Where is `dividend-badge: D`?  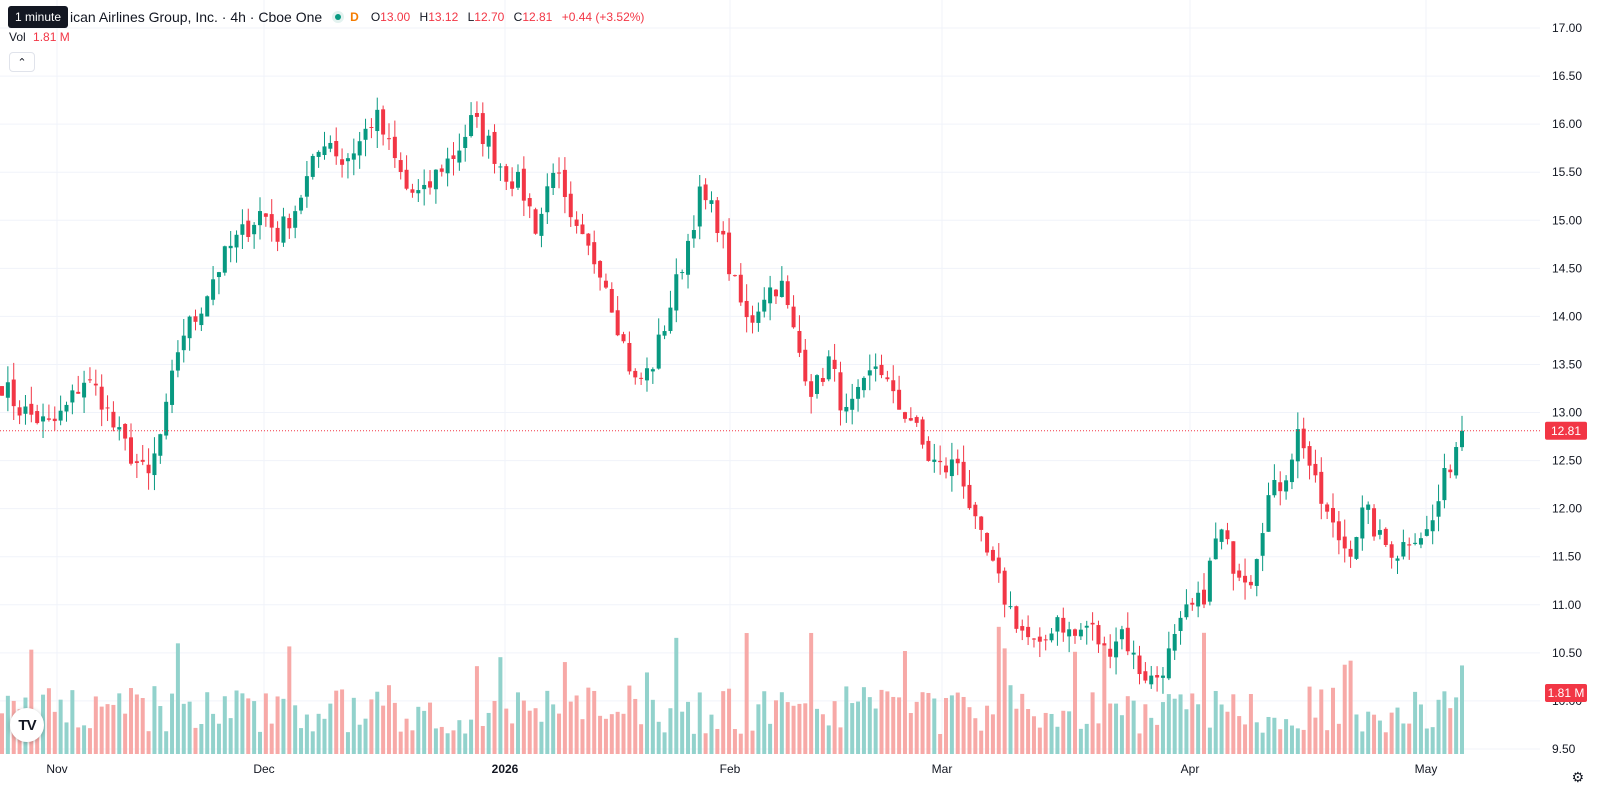 dividend-badge: D is located at coordinates (354, 17).